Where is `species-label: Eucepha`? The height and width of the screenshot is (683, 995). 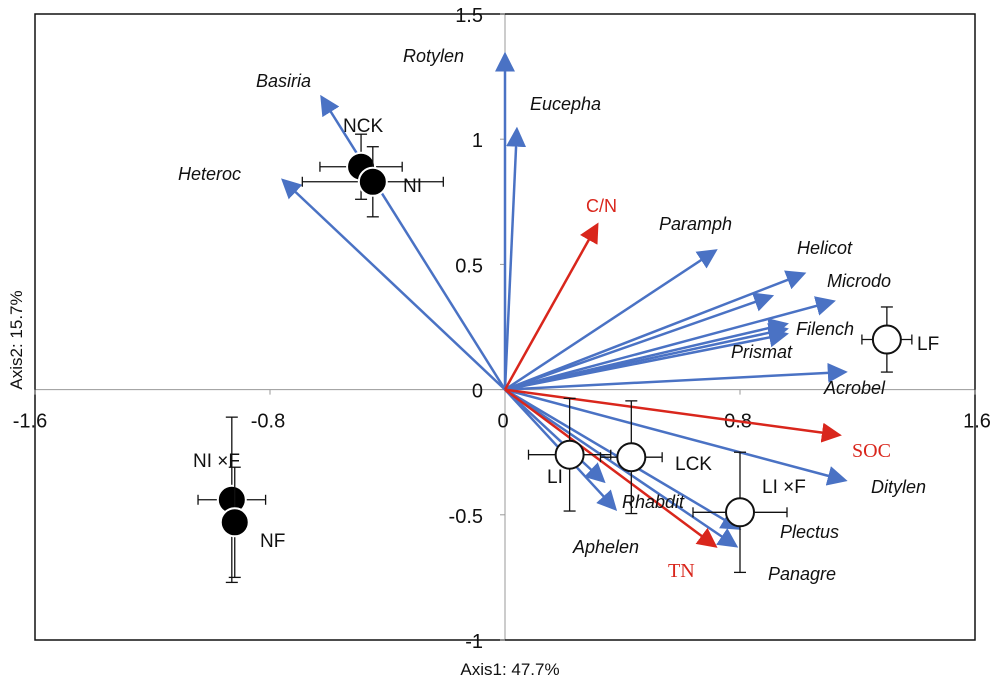 species-label: Eucepha is located at coordinates (565, 104).